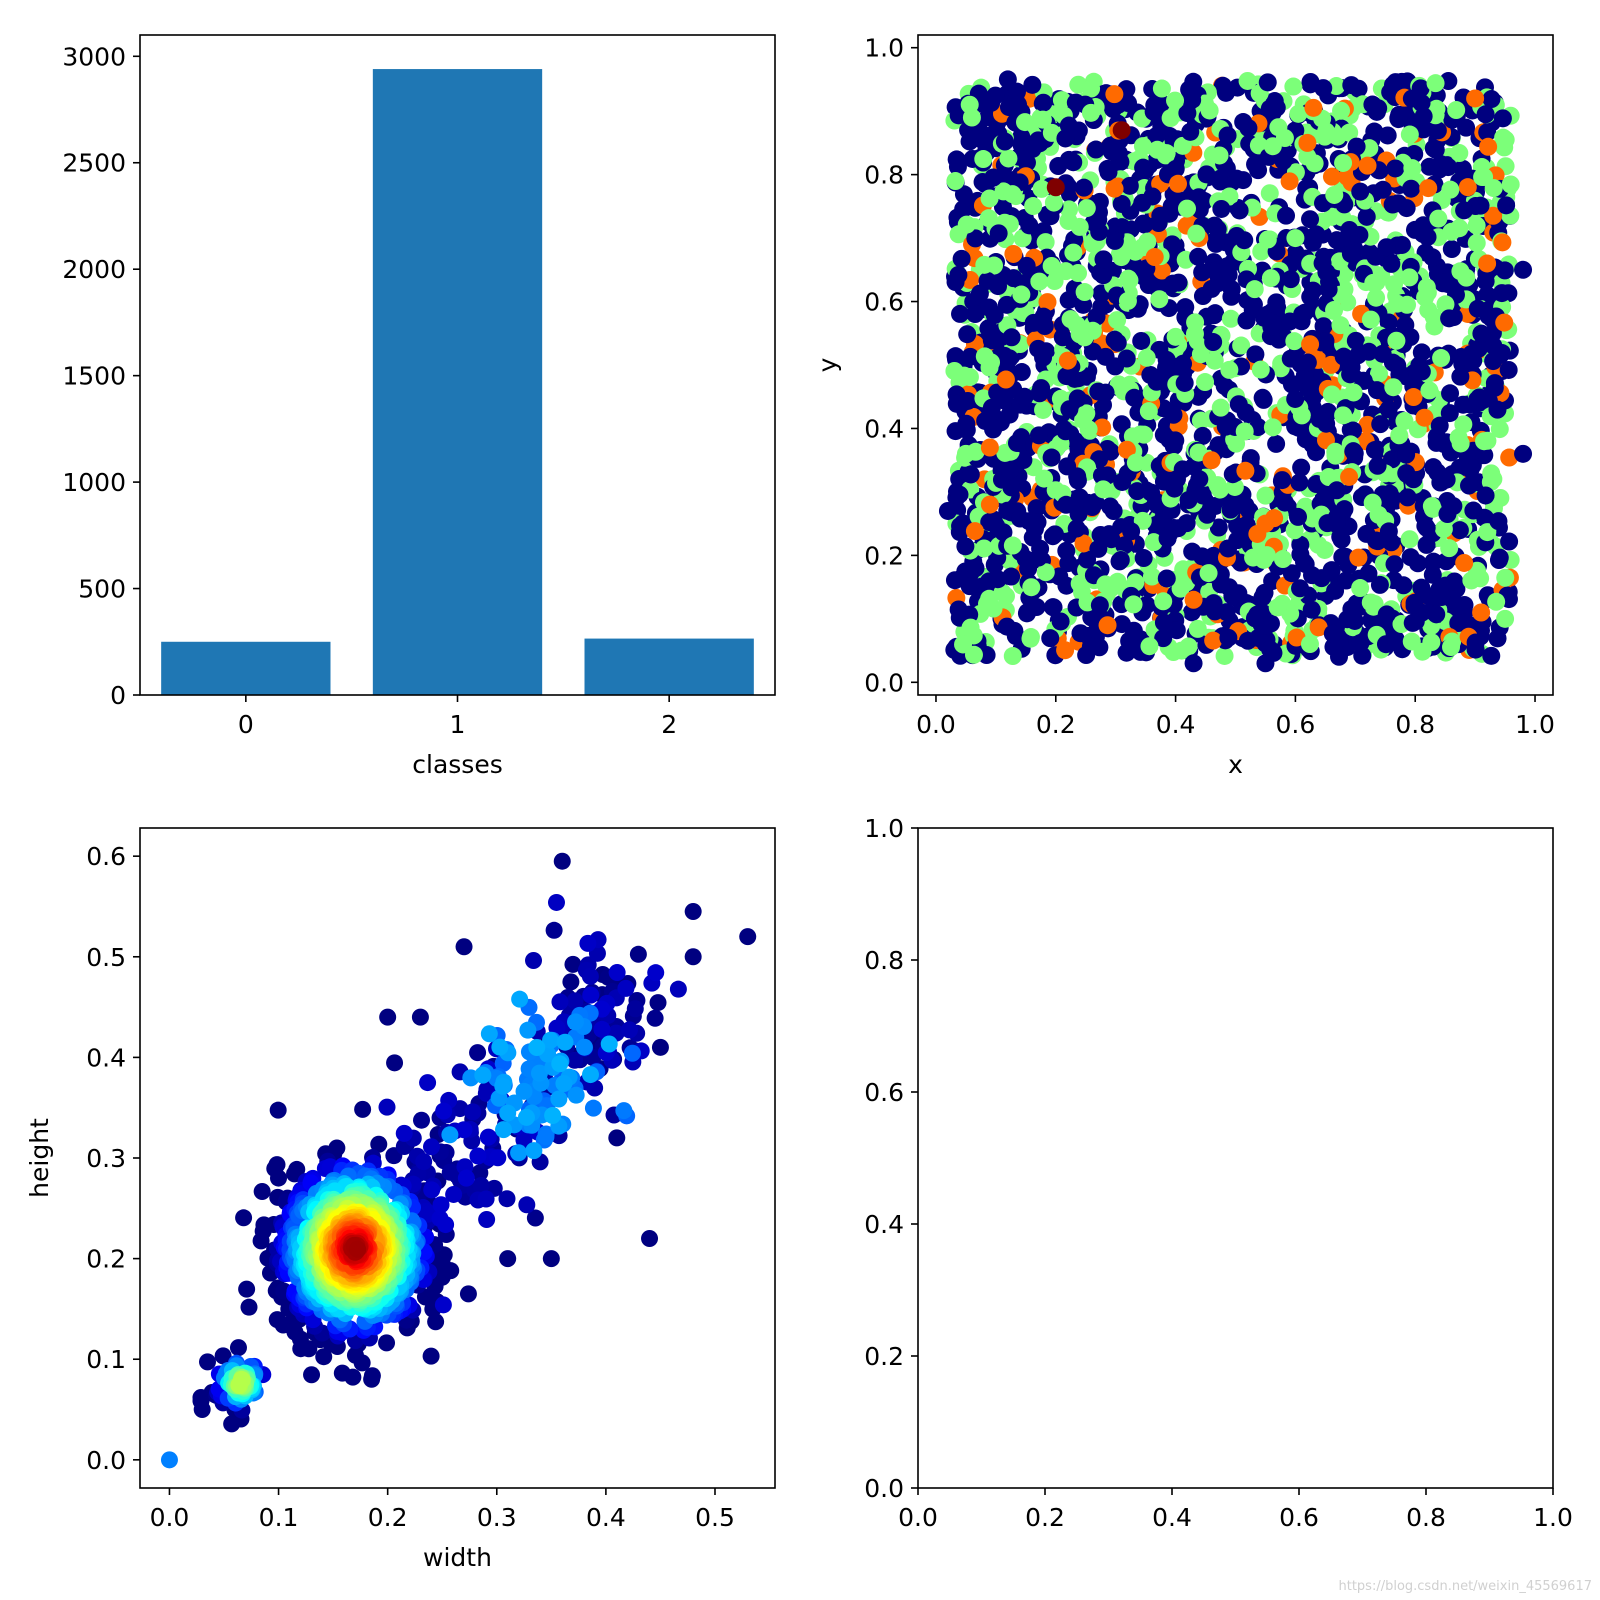  Describe the element at coordinates (1426, 1517) in the screenshot. I see `x-tick-label: 0.8` at that location.